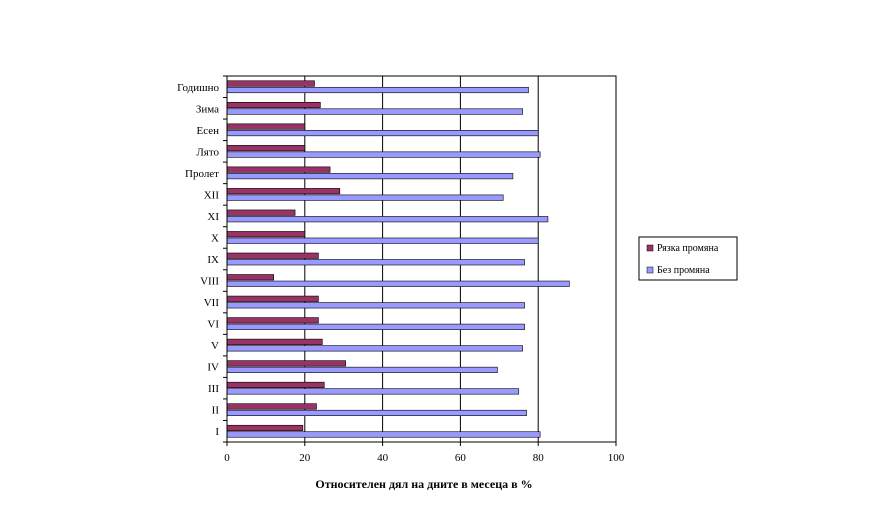 The height and width of the screenshot is (522, 870). Describe the element at coordinates (217, 432) in the screenshot. I see `category-label: I` at that location.